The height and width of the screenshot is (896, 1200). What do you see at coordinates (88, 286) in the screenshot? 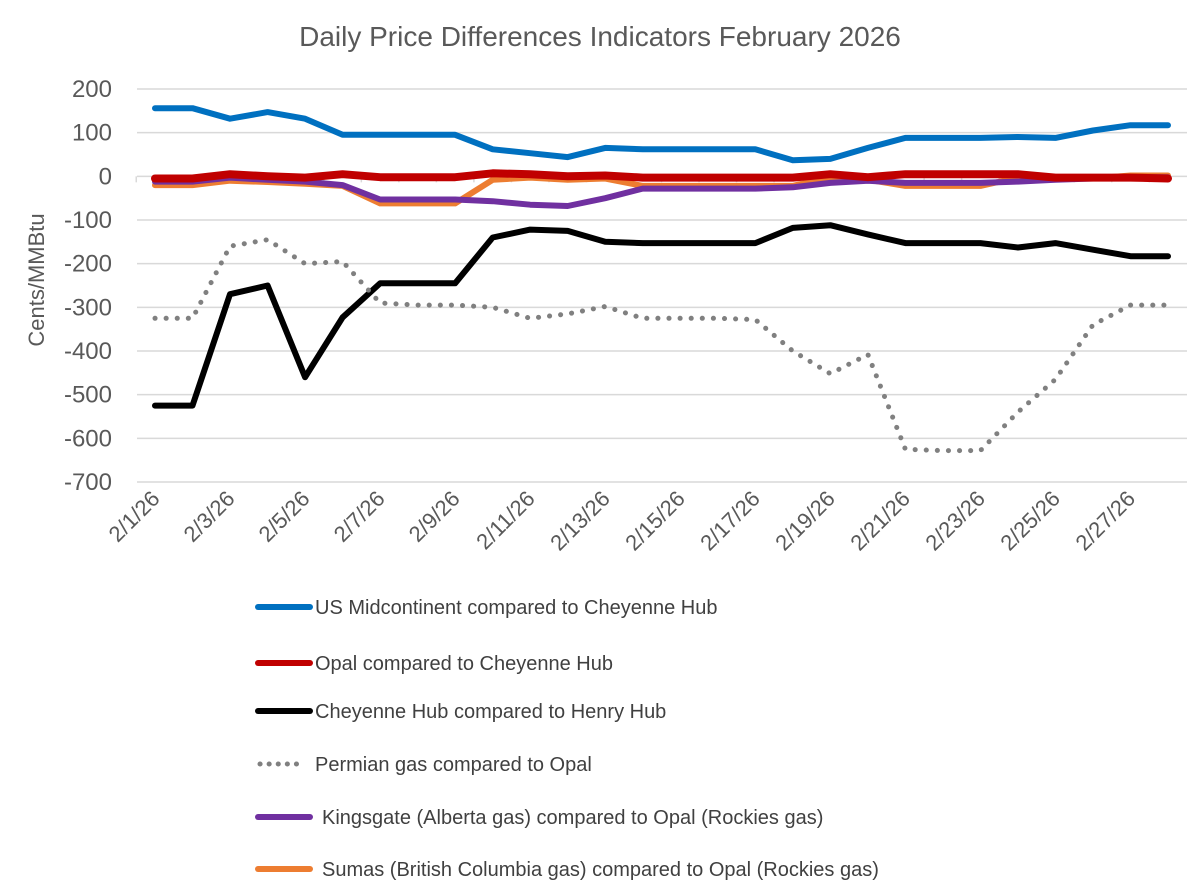
I see `y-axis-ticks: 200 100 0 -100 -200 -300 -400 -500 -600 -700` at bounding box center [88, 286].